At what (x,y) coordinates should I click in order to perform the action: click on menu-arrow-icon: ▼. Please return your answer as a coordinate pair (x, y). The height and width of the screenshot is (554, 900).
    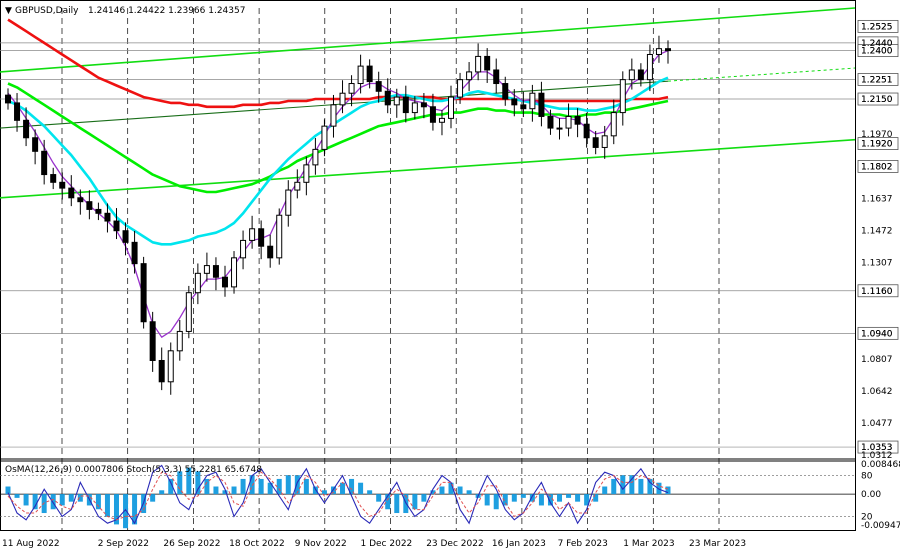
    Looking at the image, I should click on (8, 11).